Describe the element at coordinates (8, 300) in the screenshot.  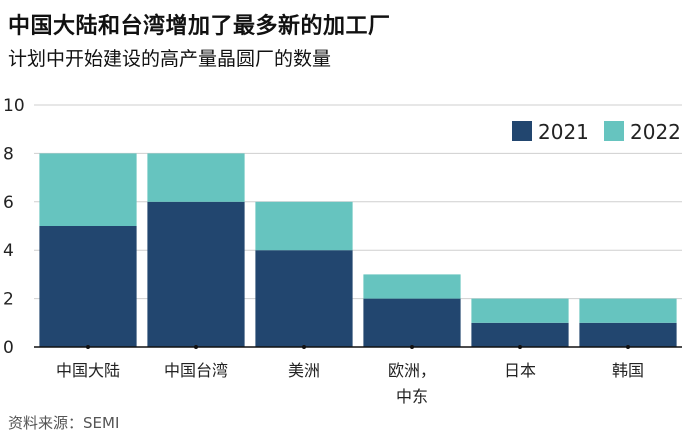
I see `y-tick-label-2: 2` at that location.